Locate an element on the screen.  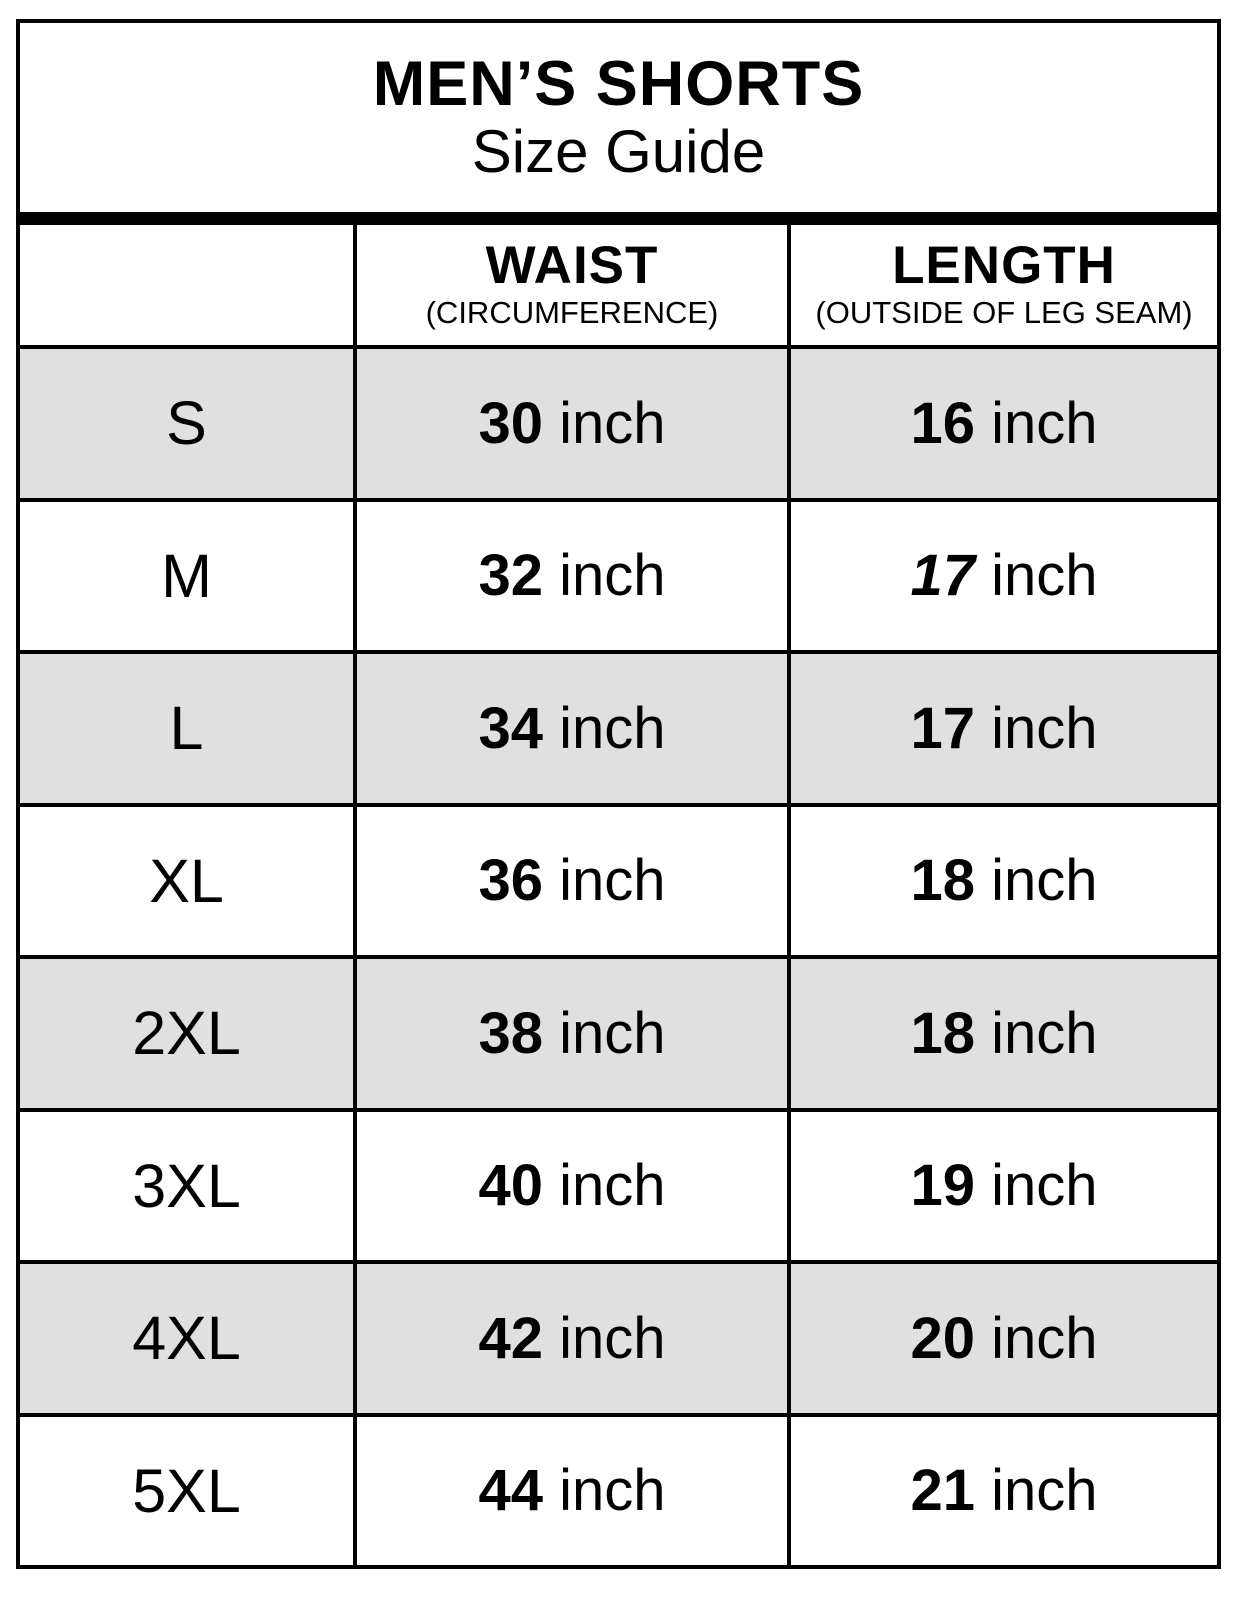
waist-value: 30 inch is located at coordinates (570, 423).